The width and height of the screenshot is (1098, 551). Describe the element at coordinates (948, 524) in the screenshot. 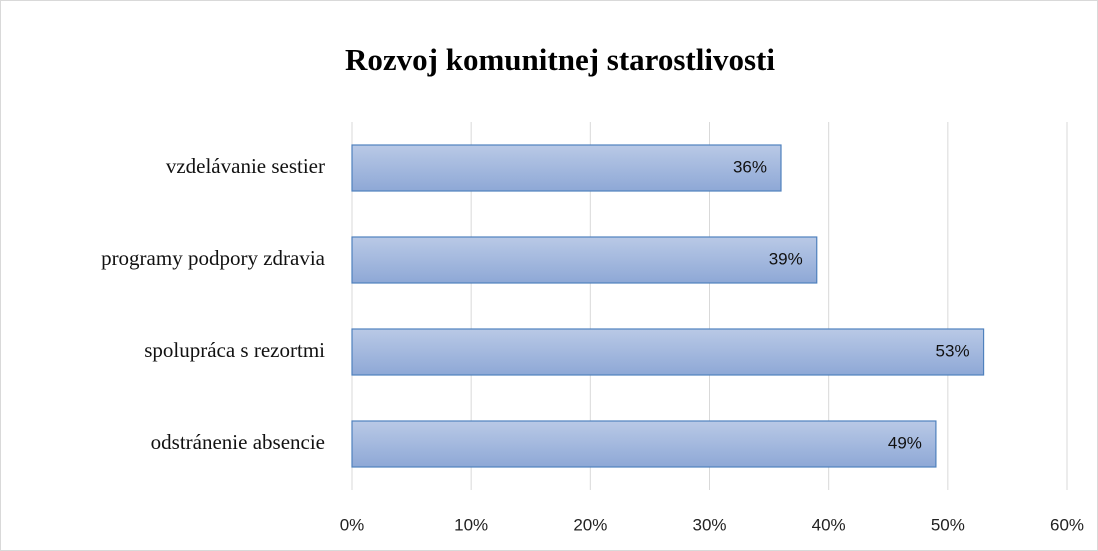

I see `x-tick-label: 50%` at that location.